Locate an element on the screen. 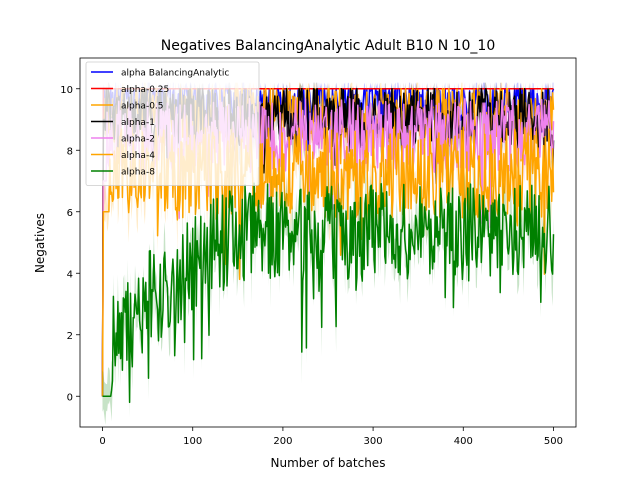 Image resolution: width=640 pixels, height=480 pixels. y-axis-label: Negatives is located at coordinates (40, 243).